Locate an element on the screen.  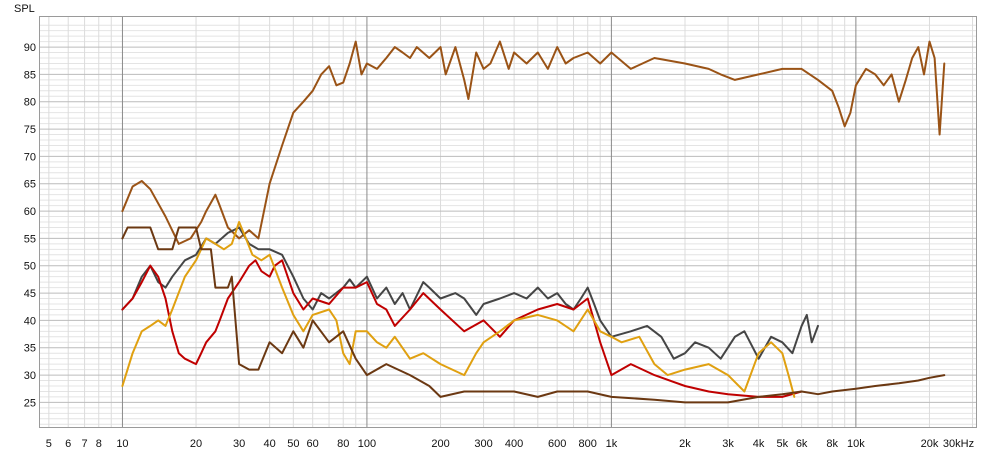
x-tick-label: 1k is located at coordinates (612, 444).